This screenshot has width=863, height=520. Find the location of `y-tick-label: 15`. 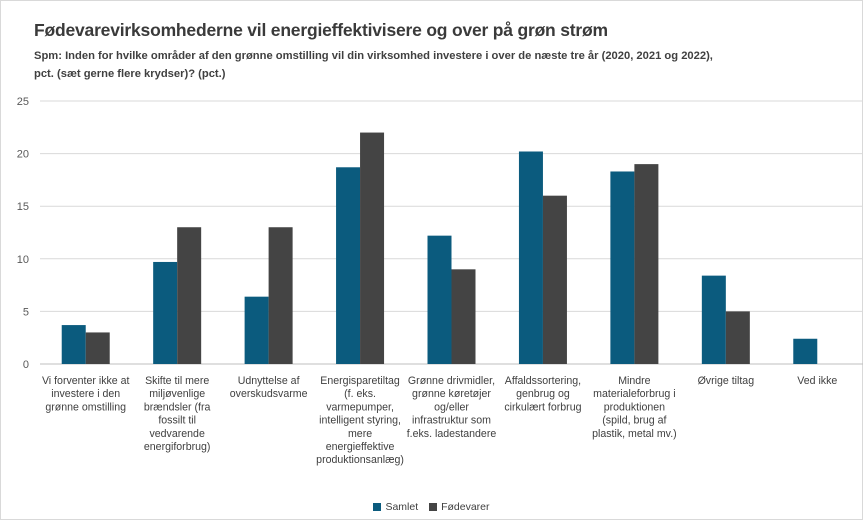

y-tick-label: 15 is located at coordinates (23, 207).